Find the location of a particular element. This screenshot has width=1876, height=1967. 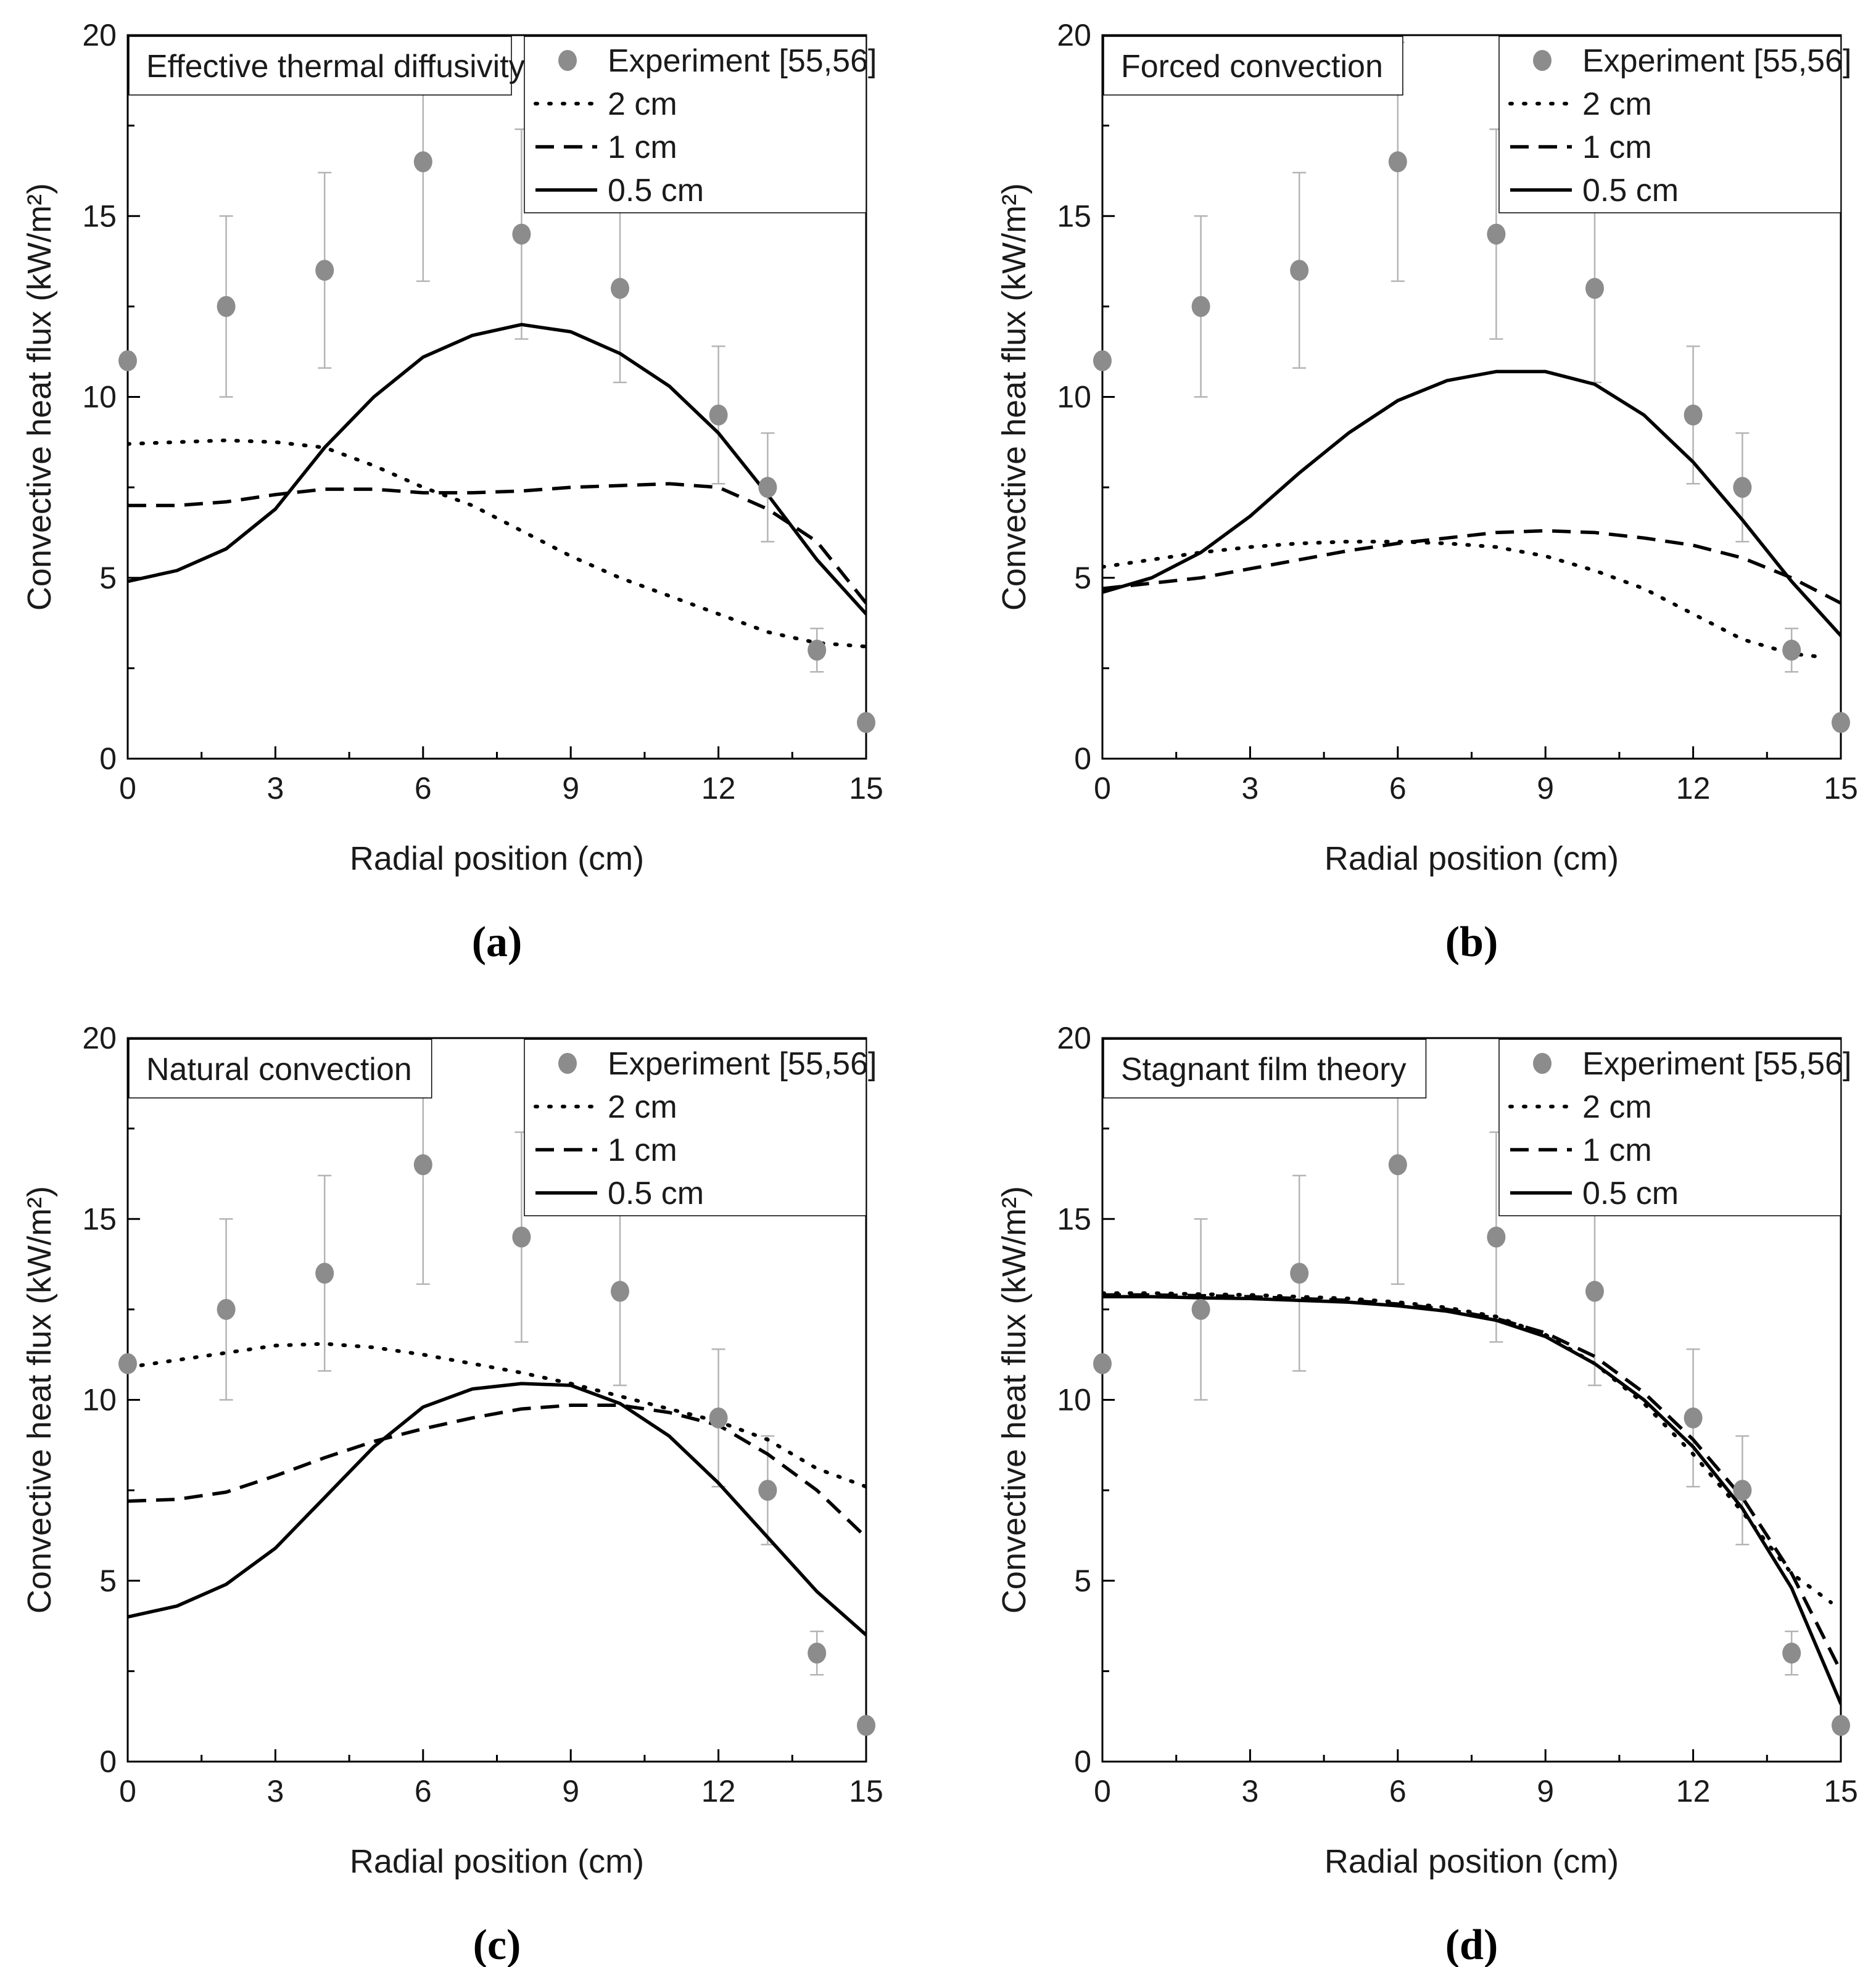

y-tick-label: 0 is located at coordinates (108, 758).